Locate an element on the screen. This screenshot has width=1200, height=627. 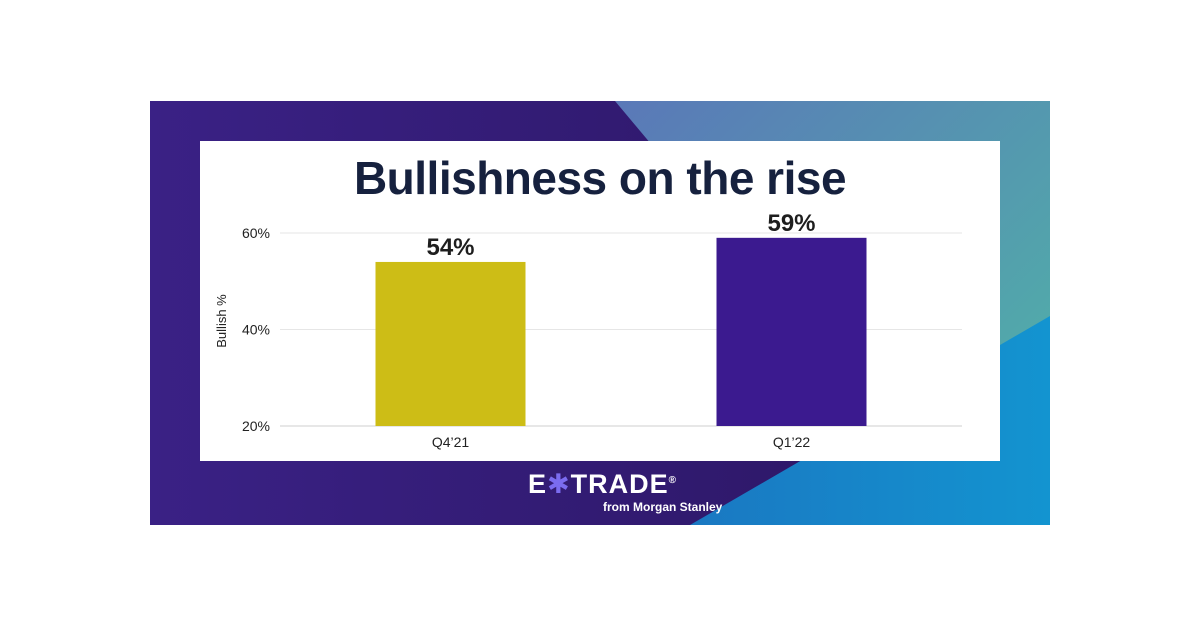
logo-star-icon: ✱ is located at coordinates (559, 484).